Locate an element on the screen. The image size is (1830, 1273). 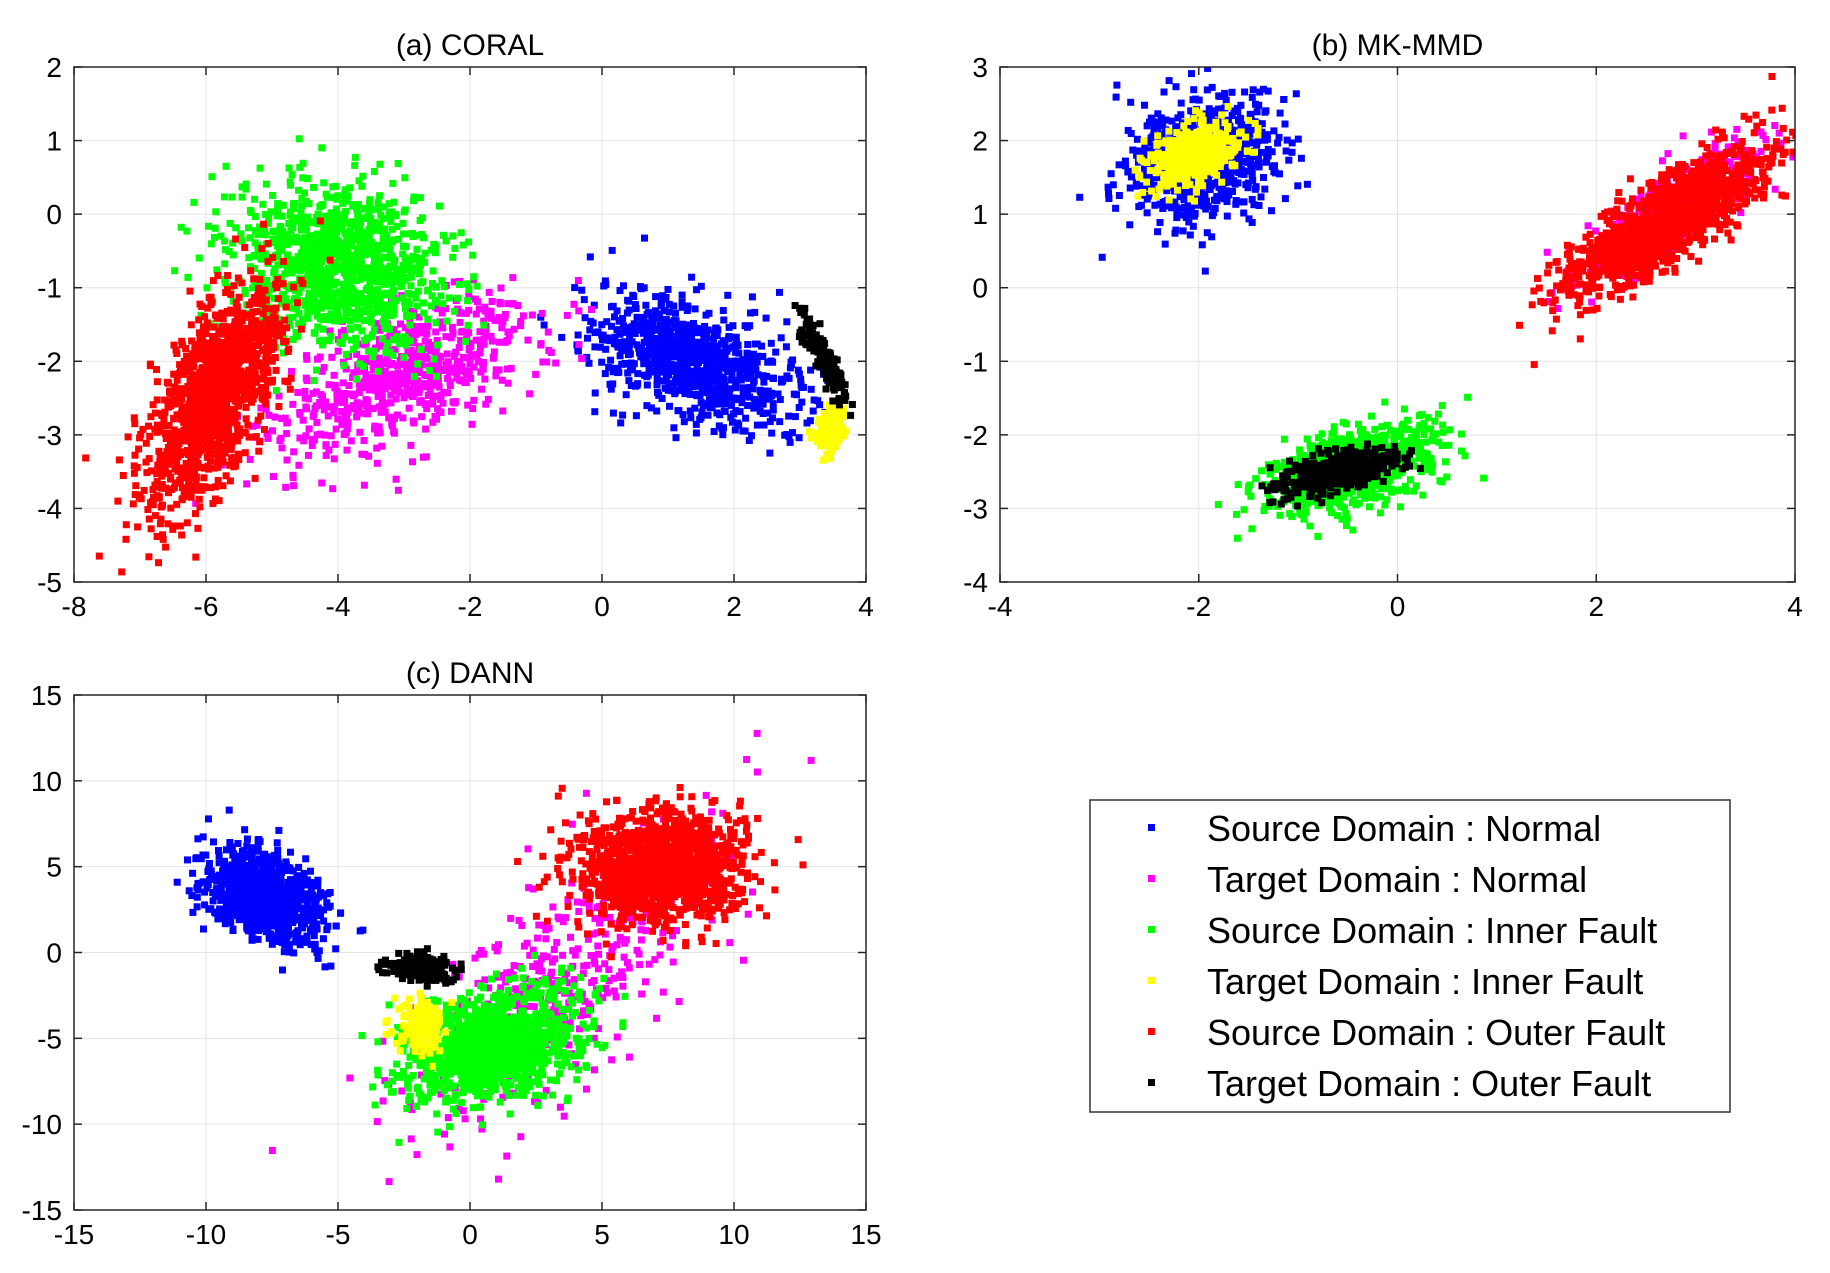
y-tick-label: -5 is located at coordinates (49, 582).